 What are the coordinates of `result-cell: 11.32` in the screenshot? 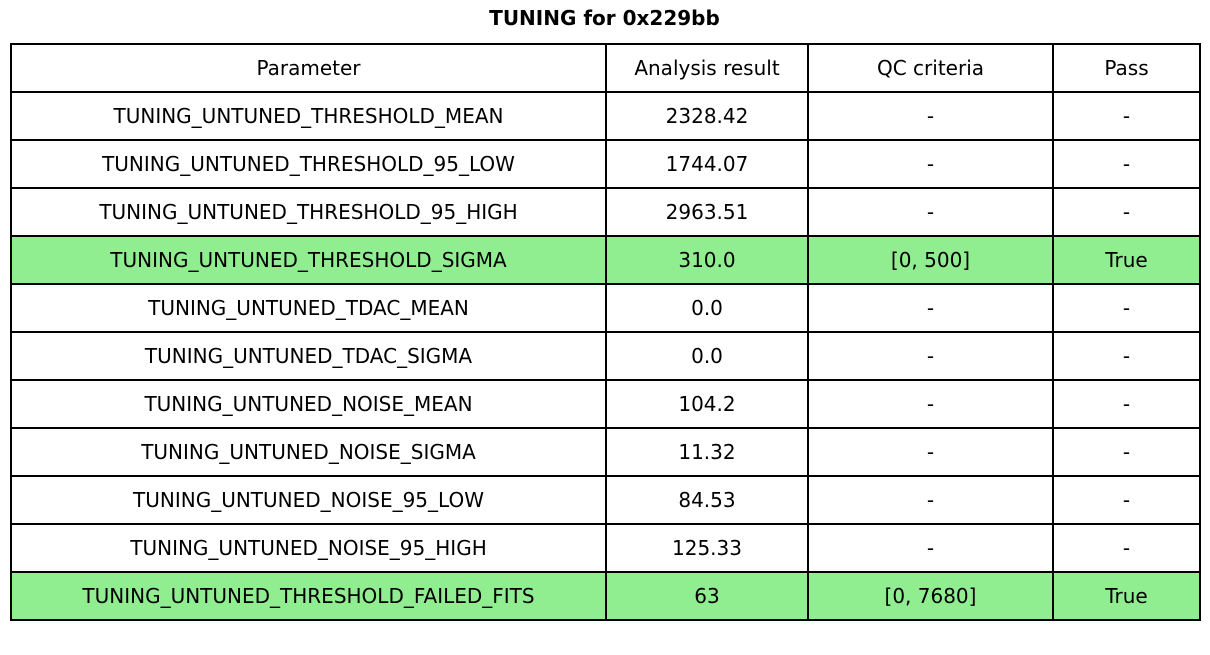 It's located at (707, 452).